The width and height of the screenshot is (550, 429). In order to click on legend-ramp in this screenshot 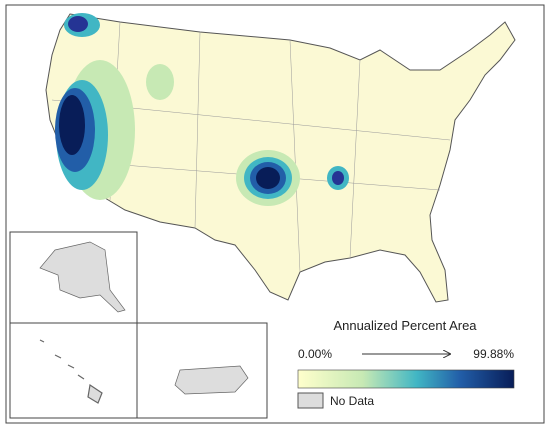, I will do `click(406, 379)`.